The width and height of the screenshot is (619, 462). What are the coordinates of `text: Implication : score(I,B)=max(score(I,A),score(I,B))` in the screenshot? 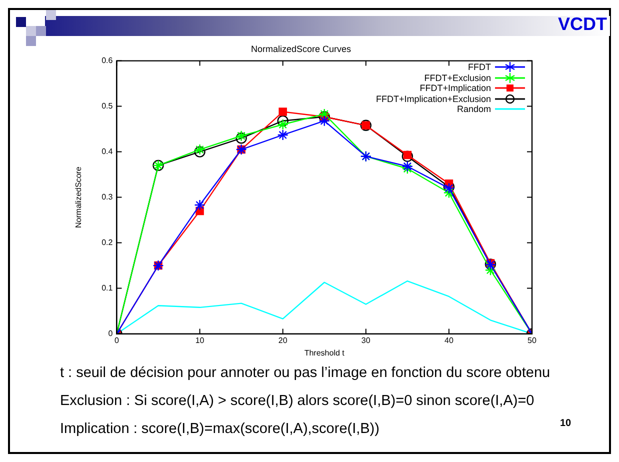 It's located at (220, 429).